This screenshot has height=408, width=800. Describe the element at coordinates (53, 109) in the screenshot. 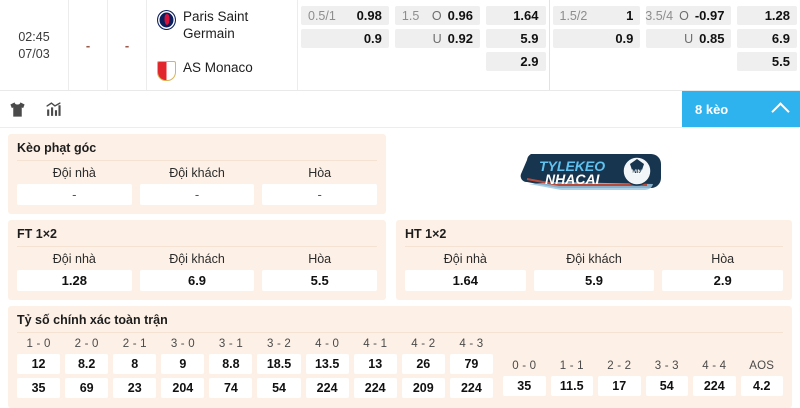

I see `bar-chart-icon` at that location.